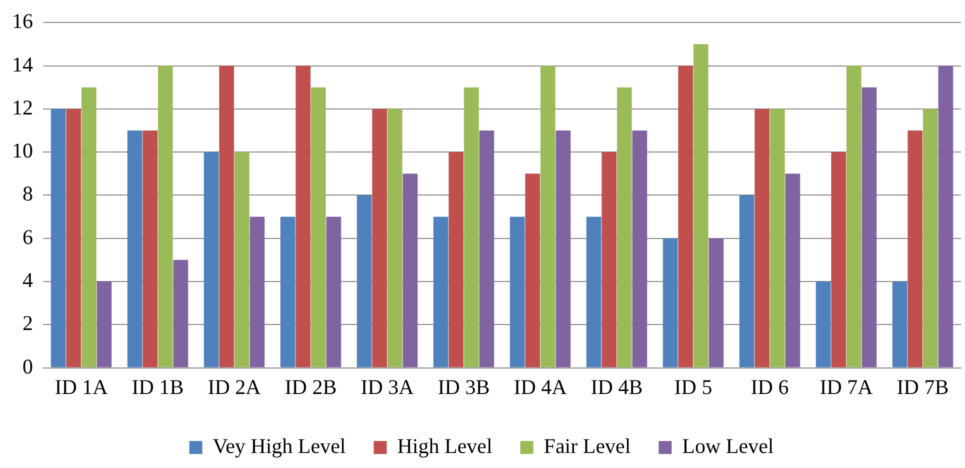 This screenshot has width=965, height=468. Describe the element at coordinates (27, 194) in the screenshot. I see `y-tick-label: 8` at that location.